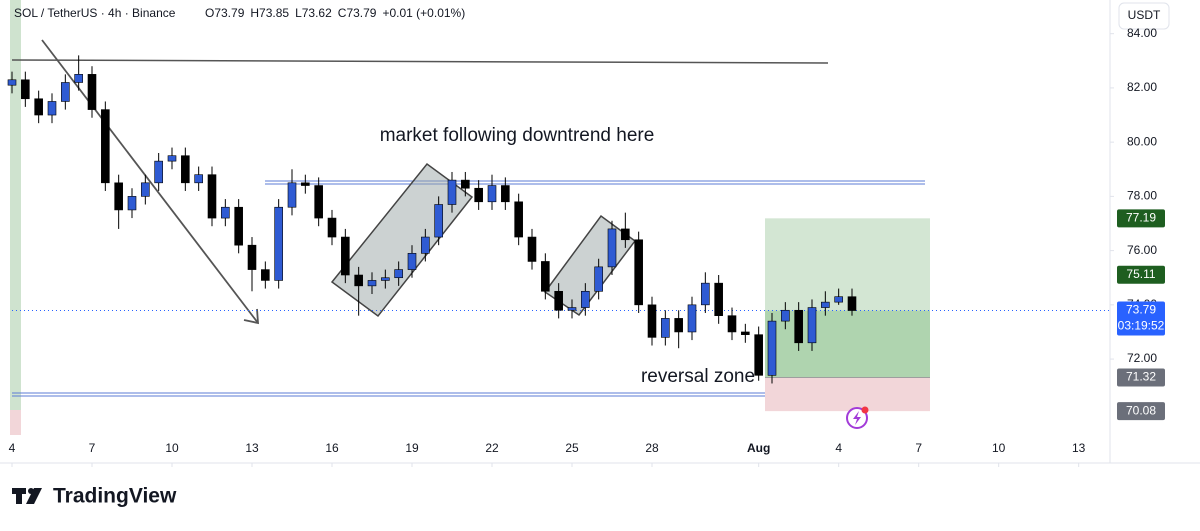  What do you see at coordinates (698, 376) in the screenshot?
I see `annotation: reversal zone` at bounding box center [698, 376].